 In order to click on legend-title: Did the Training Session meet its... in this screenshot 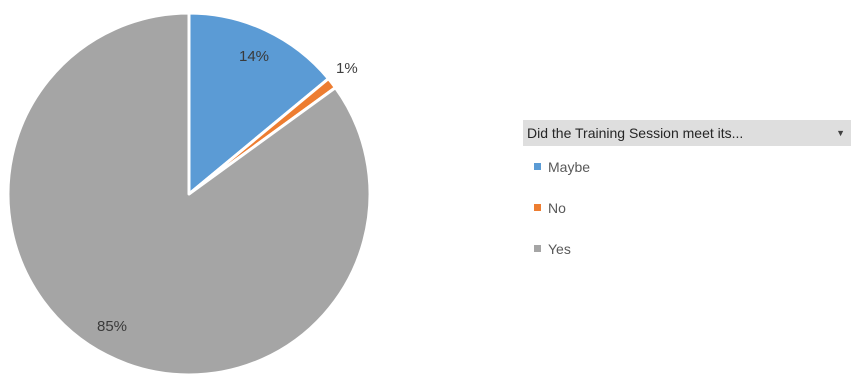, I will do `click(635, 133)`.